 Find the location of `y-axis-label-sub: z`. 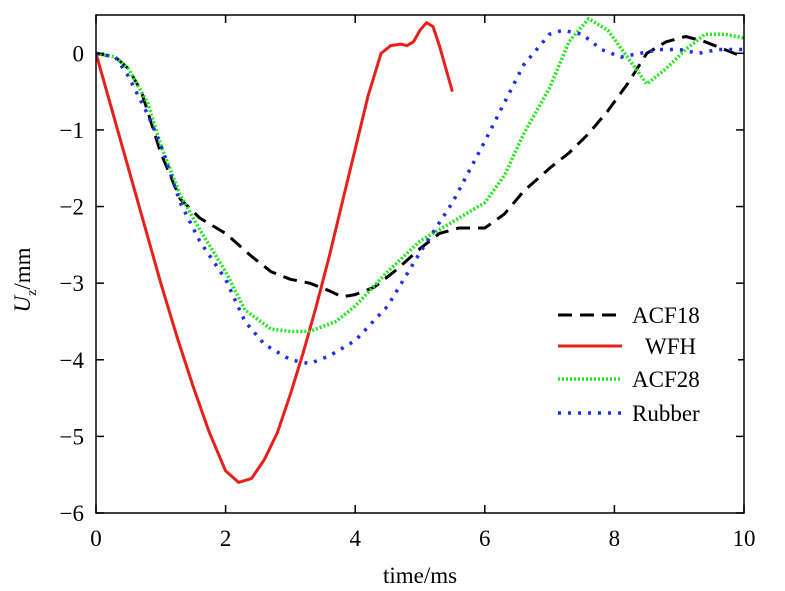

y-axis-label-sub: z is located at coordinates (32, 293).